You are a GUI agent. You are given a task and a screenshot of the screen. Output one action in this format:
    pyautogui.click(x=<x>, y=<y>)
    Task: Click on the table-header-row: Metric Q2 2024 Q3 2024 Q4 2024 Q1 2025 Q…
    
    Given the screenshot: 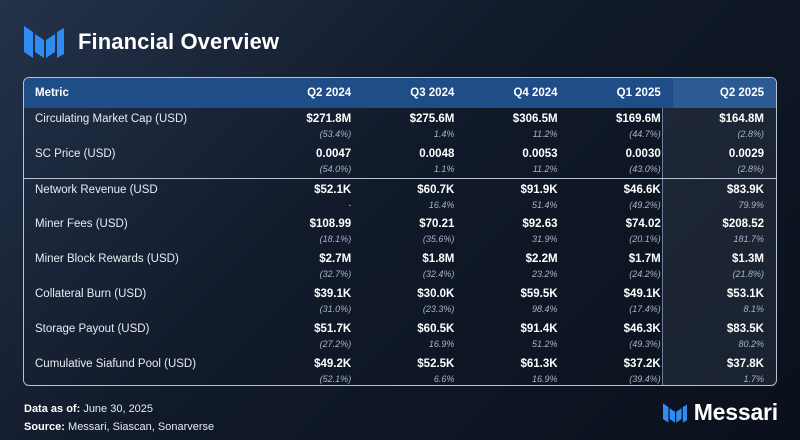 What is the action you would take?
    pyautogui.click(x=400, y=93)
    